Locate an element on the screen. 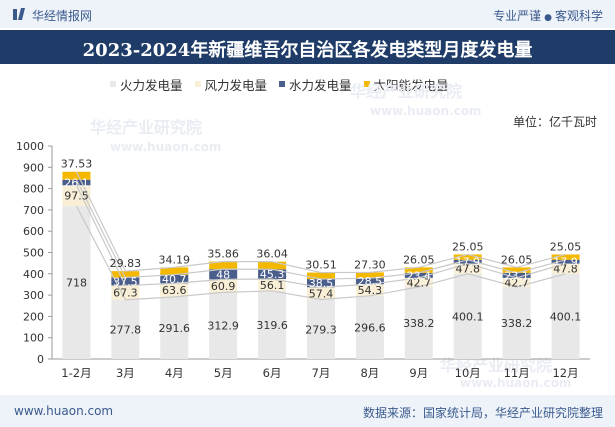 This screenshot has height=427, width=615. legend-item: 水力发电量 is located at coordinates (315, 84).